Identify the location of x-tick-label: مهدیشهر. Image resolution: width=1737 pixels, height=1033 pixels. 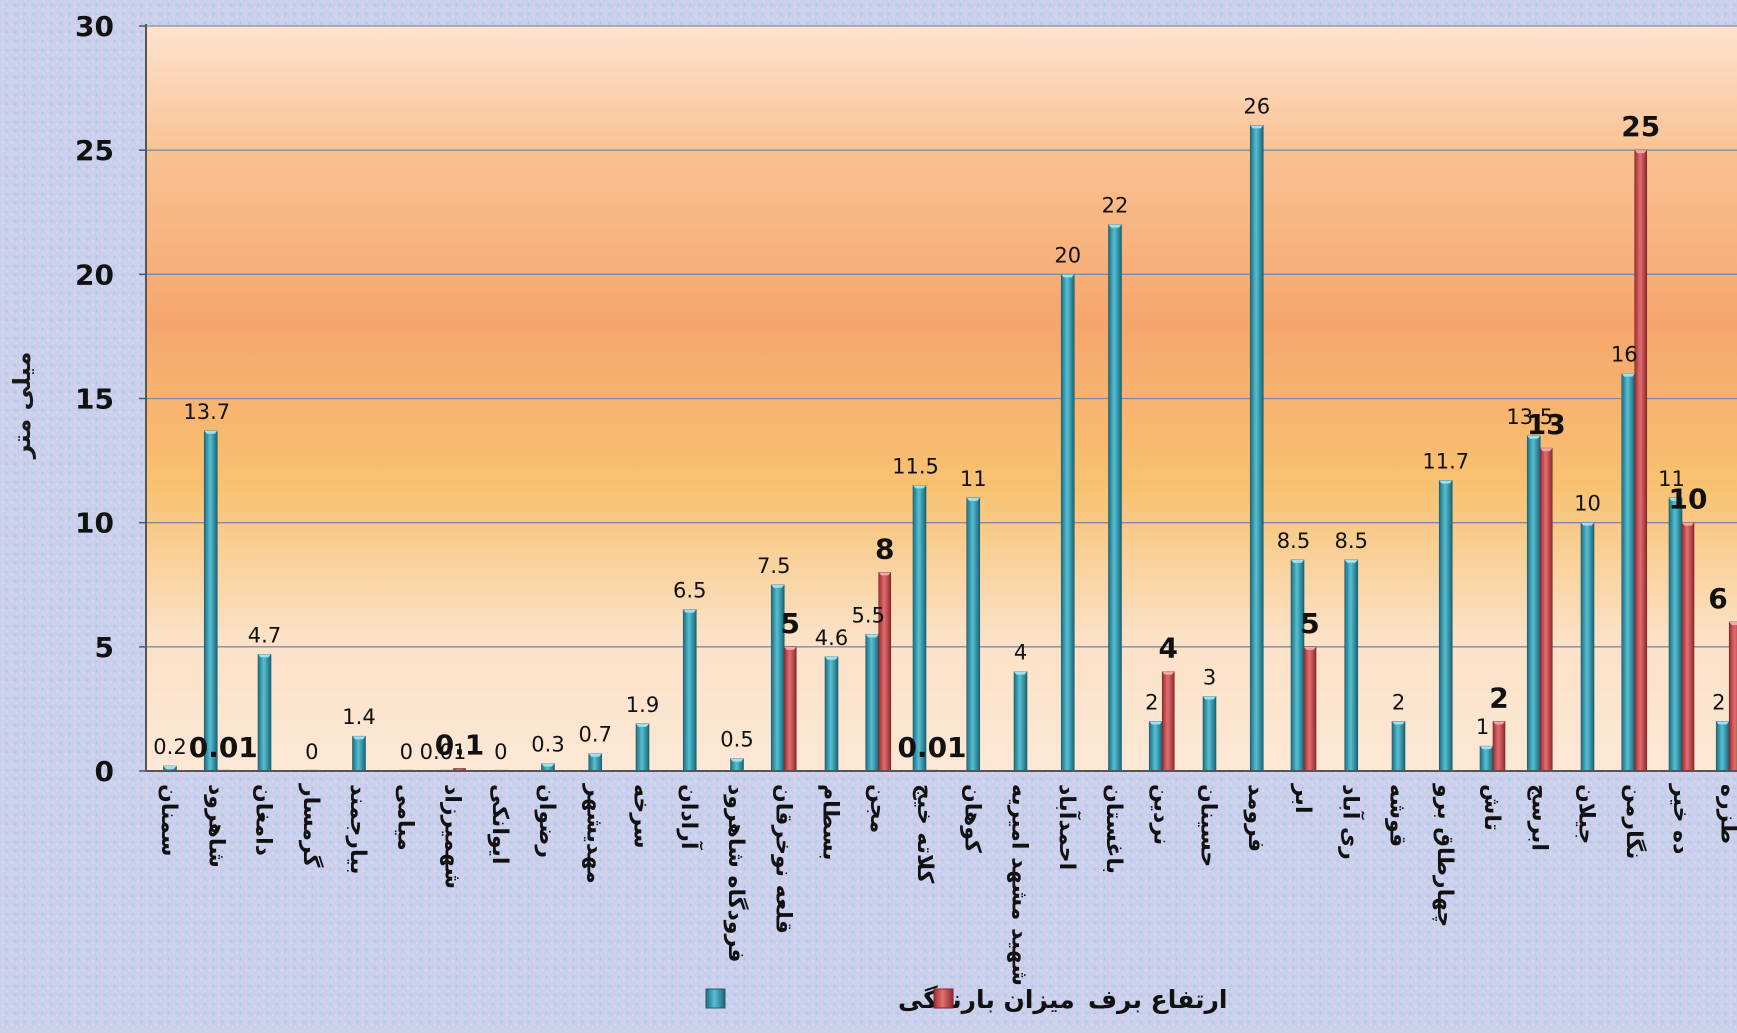
(593, 833).